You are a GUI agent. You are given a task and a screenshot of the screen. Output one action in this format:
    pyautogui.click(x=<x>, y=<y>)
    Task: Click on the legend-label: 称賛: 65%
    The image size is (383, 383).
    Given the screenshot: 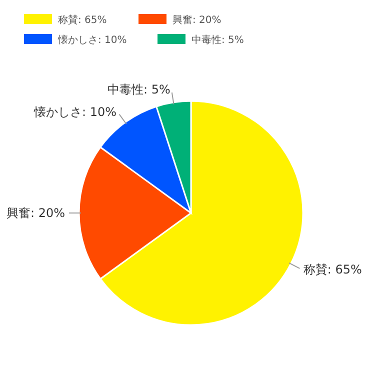 What is the action you would take?
    pyautogui.click(x=82, y=20)
    